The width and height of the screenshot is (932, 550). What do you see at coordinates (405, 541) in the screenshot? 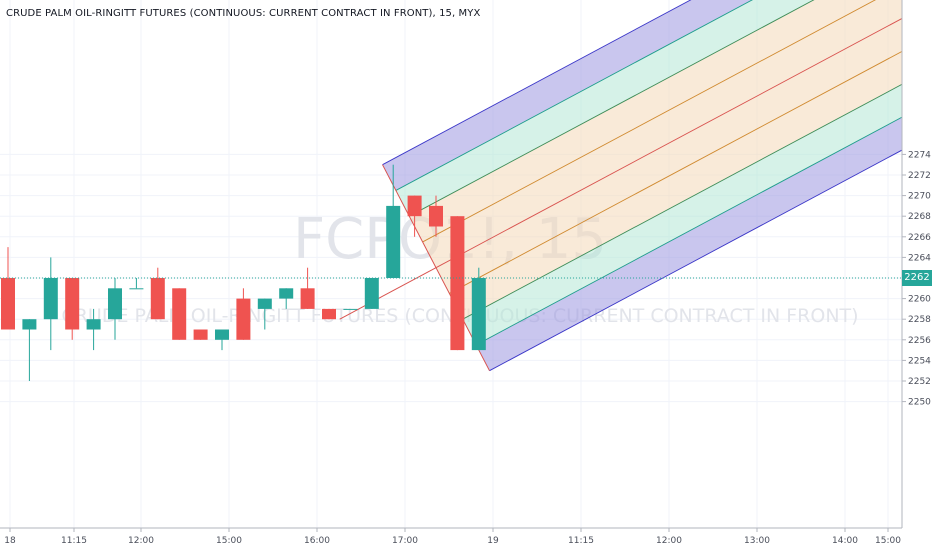
I see `time-tick-label: 17:00` at bounding box center [405, 541].